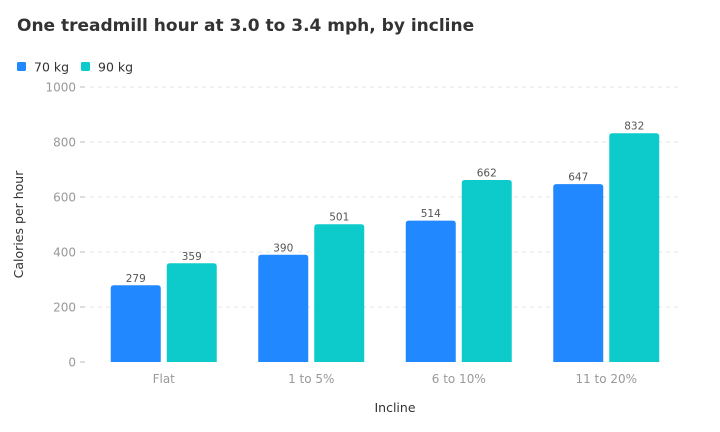 Image resolution: width=720 pixels, height=432 pixels. What do you see at coordinates (64, 308) in the screenshot?
I see `y-tick-label-200: 200` at bounding box center [64, 308].